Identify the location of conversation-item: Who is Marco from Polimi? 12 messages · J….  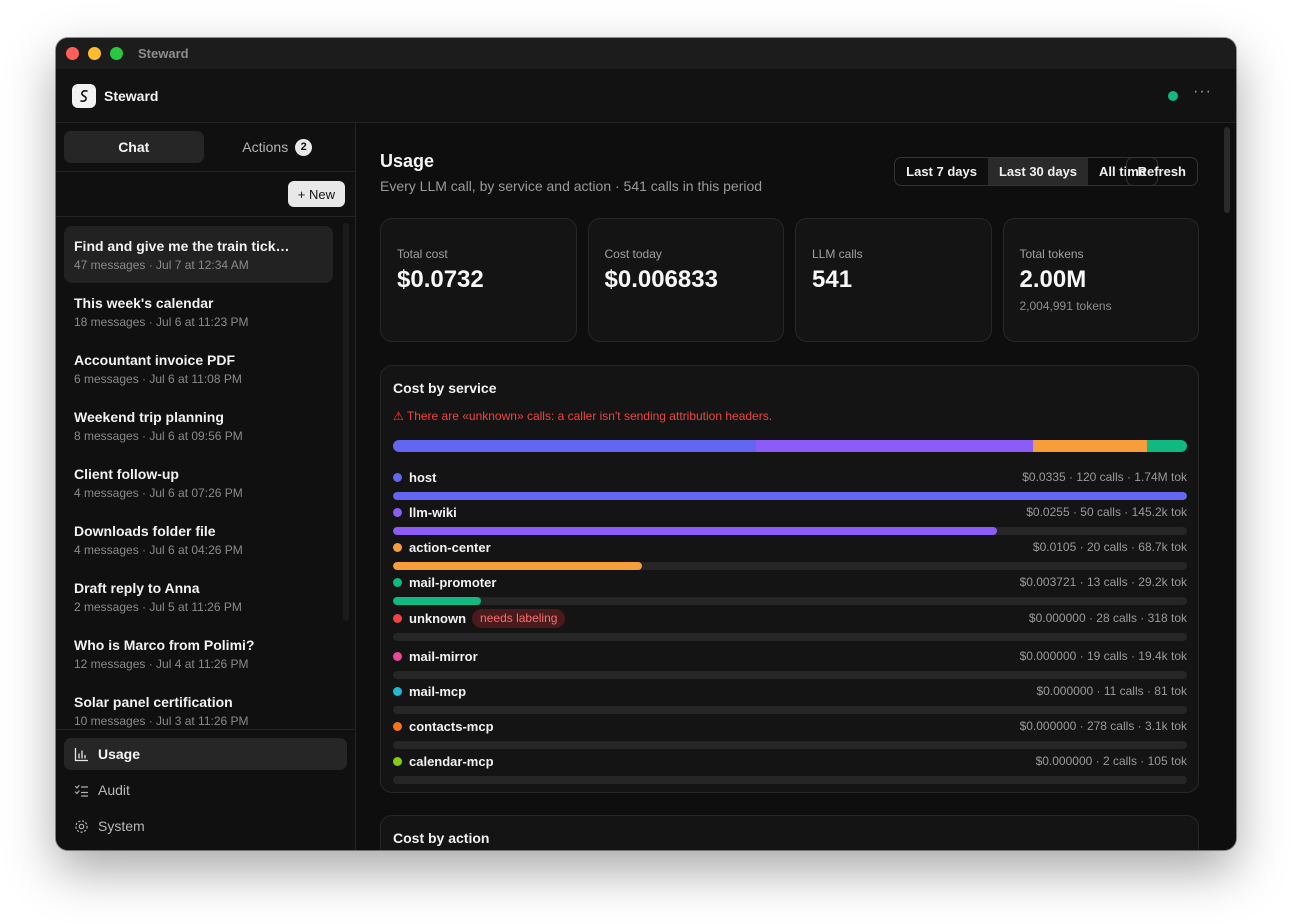
(198, 653).